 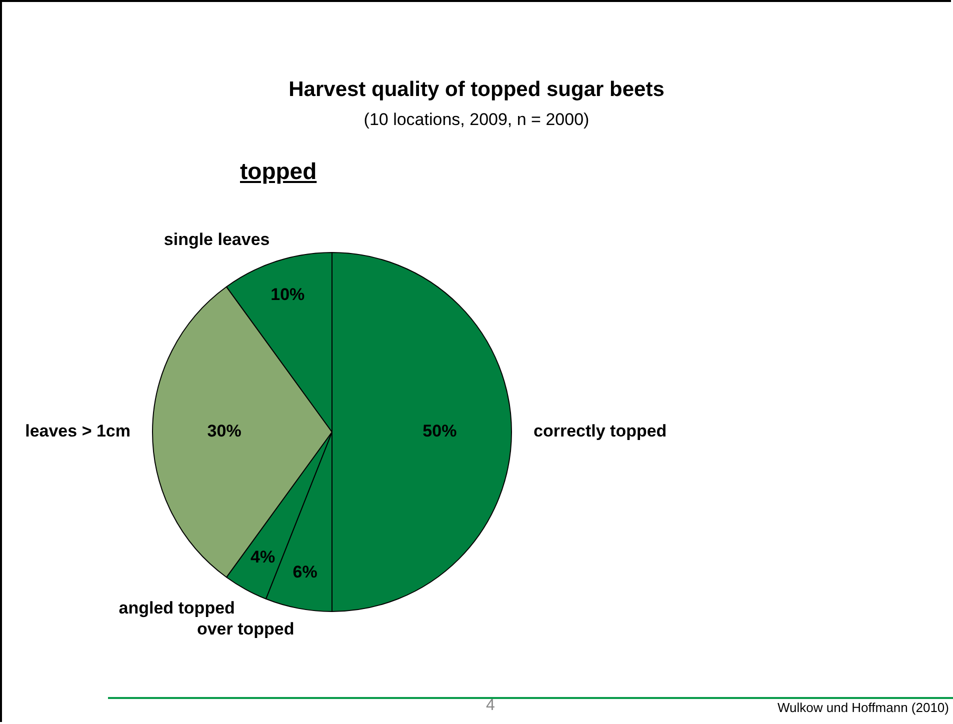 What do you see at coordinates (477, 90) in the screenshot?
I see `chart-title: Harvest quality of topped sugar beets` at bounding box center [477, 90].